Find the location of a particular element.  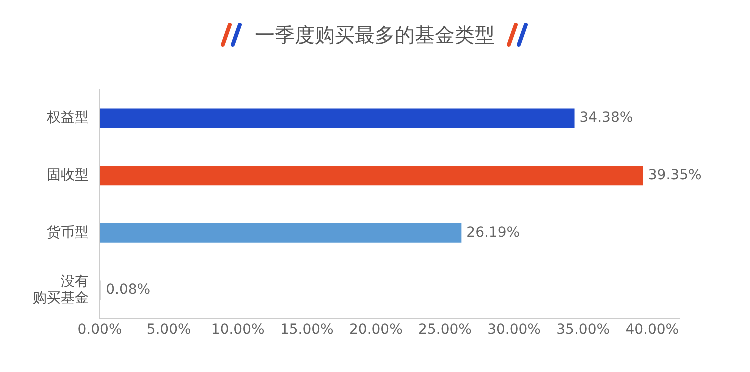

x-tick-label: 10.00% is located at coordinates (238, 330).